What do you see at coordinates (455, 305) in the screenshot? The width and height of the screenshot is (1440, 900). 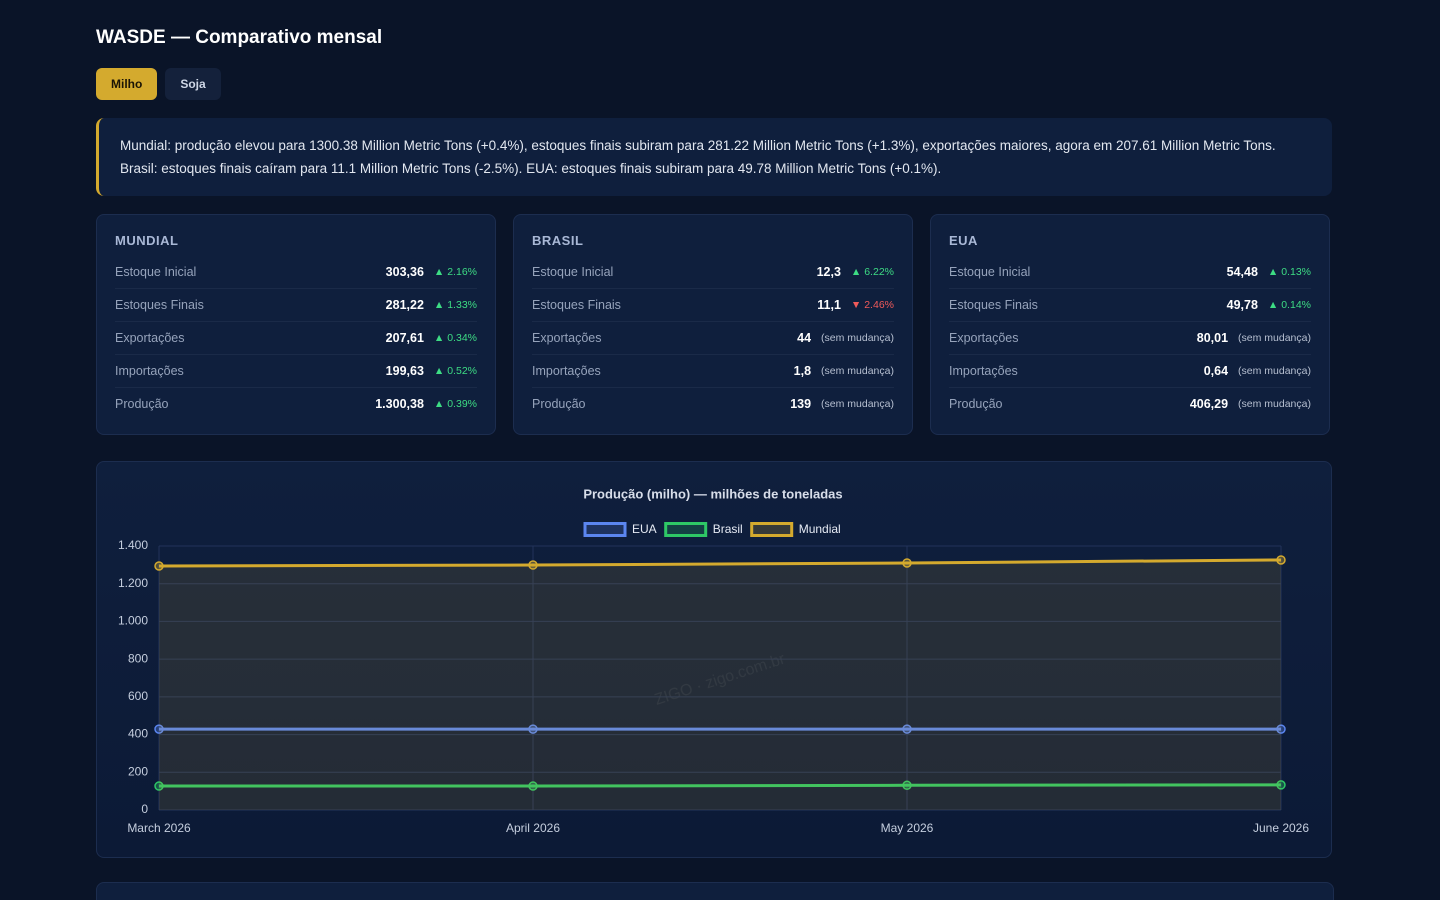 I see `stat-change: ▲ 1.33%` at bounding box center [455, 305].